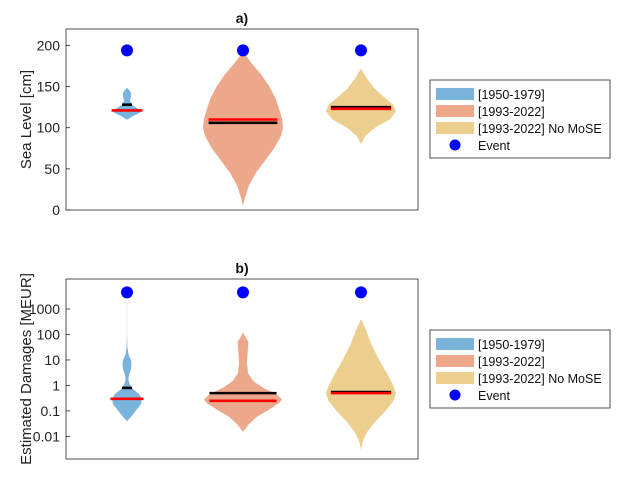 The height and width of the screenshot is (480, 623). I want to click on panel-title-1: a), so click(242, 18).